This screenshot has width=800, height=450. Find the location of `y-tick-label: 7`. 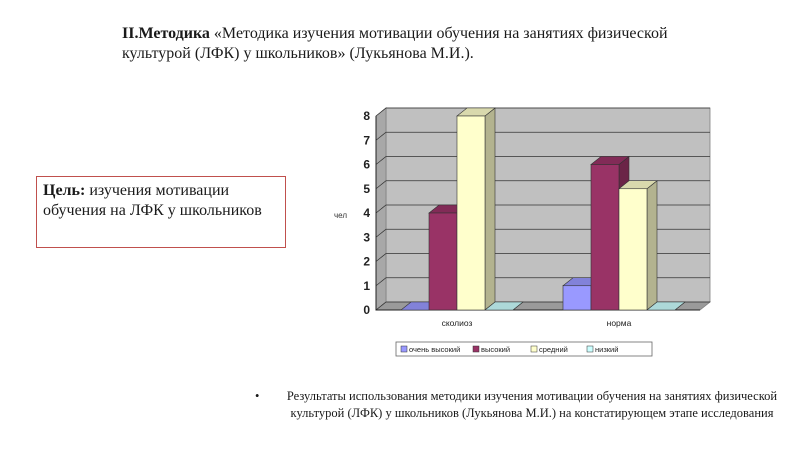

y-tick-label: 7 is located at coordinates (366, 140).